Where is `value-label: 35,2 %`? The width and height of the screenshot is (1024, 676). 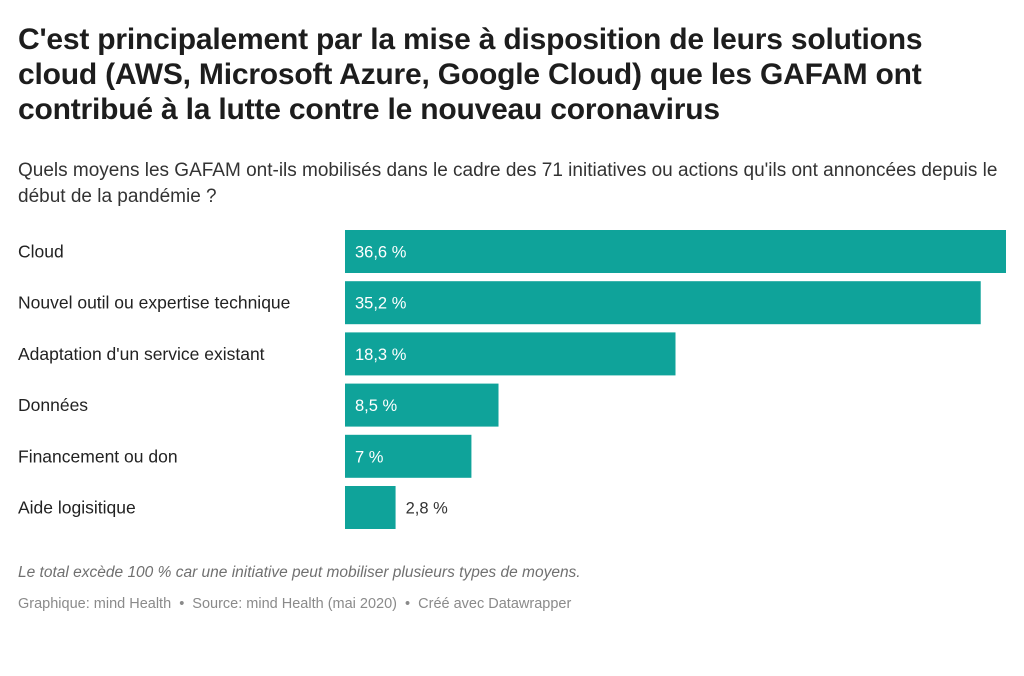
value-label: 35,2 % is located at coordinates (381, 304).